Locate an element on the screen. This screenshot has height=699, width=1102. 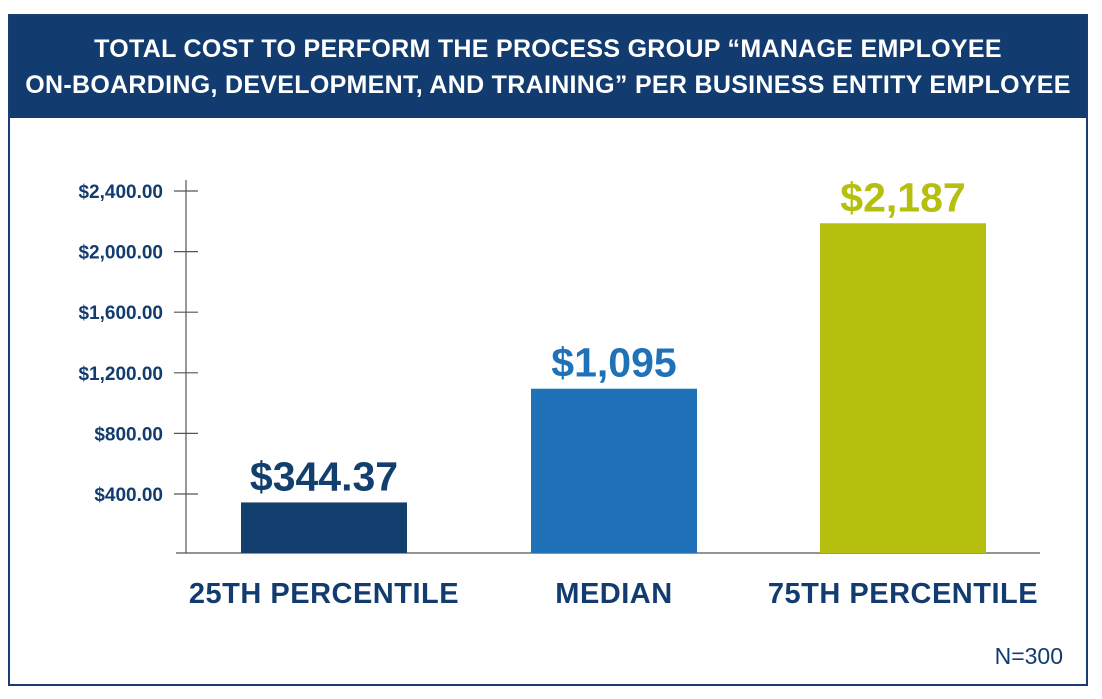
data-label: $344.37 is located at coordinates (324, 476).